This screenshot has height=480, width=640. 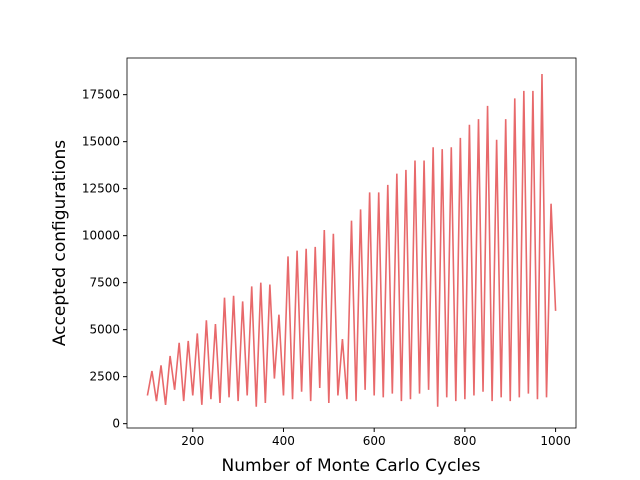 What do you see at coordinates (283, 441) in the screenshot?
I see `x-tick-label: 400` at bounding box center [283, 441].